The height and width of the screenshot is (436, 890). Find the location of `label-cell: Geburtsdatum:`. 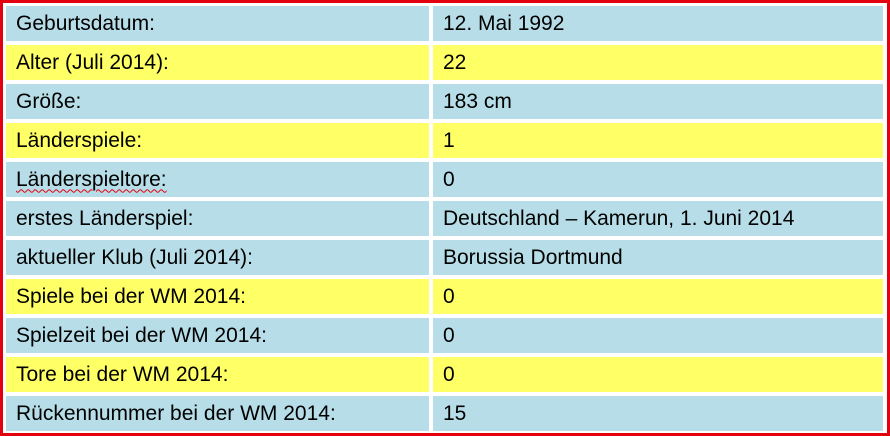

label-cell: Geburtsdatum: is located at coordinates (217, 23).